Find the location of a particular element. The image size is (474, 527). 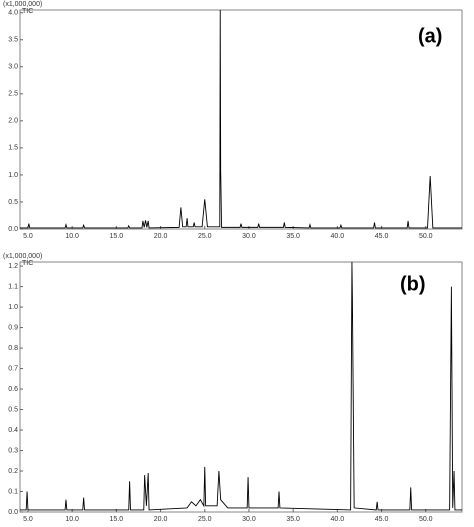

y-tick-label: 0.6 is located at coordinates (13, 389).